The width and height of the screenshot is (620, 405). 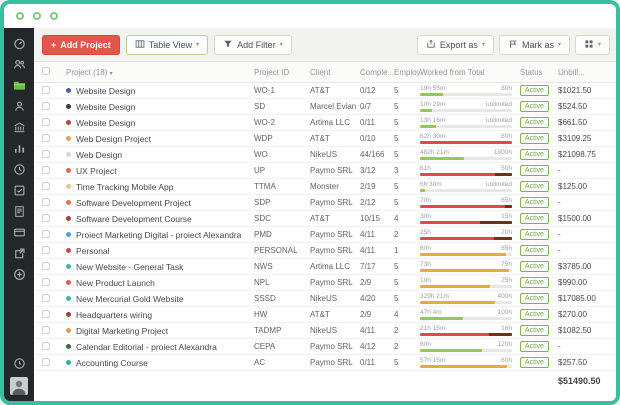 I want to click on project-name: Web Design, so click(x=99, y=154).